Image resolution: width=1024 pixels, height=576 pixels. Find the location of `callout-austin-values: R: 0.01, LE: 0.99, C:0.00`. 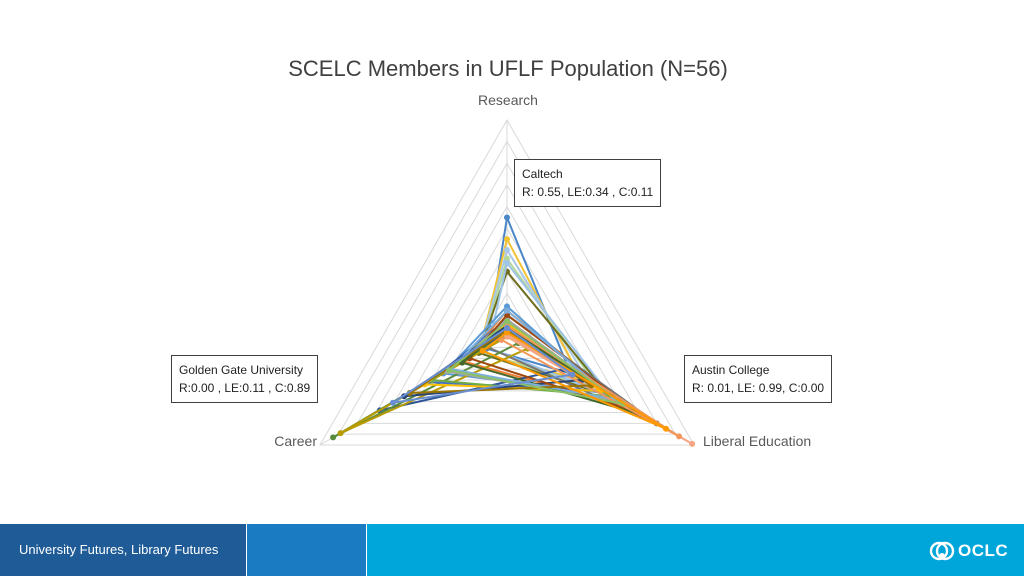

callout-austin-values: R: 0.01, LE: 0.99, C:0.00 is located at coordinates (758, 388).